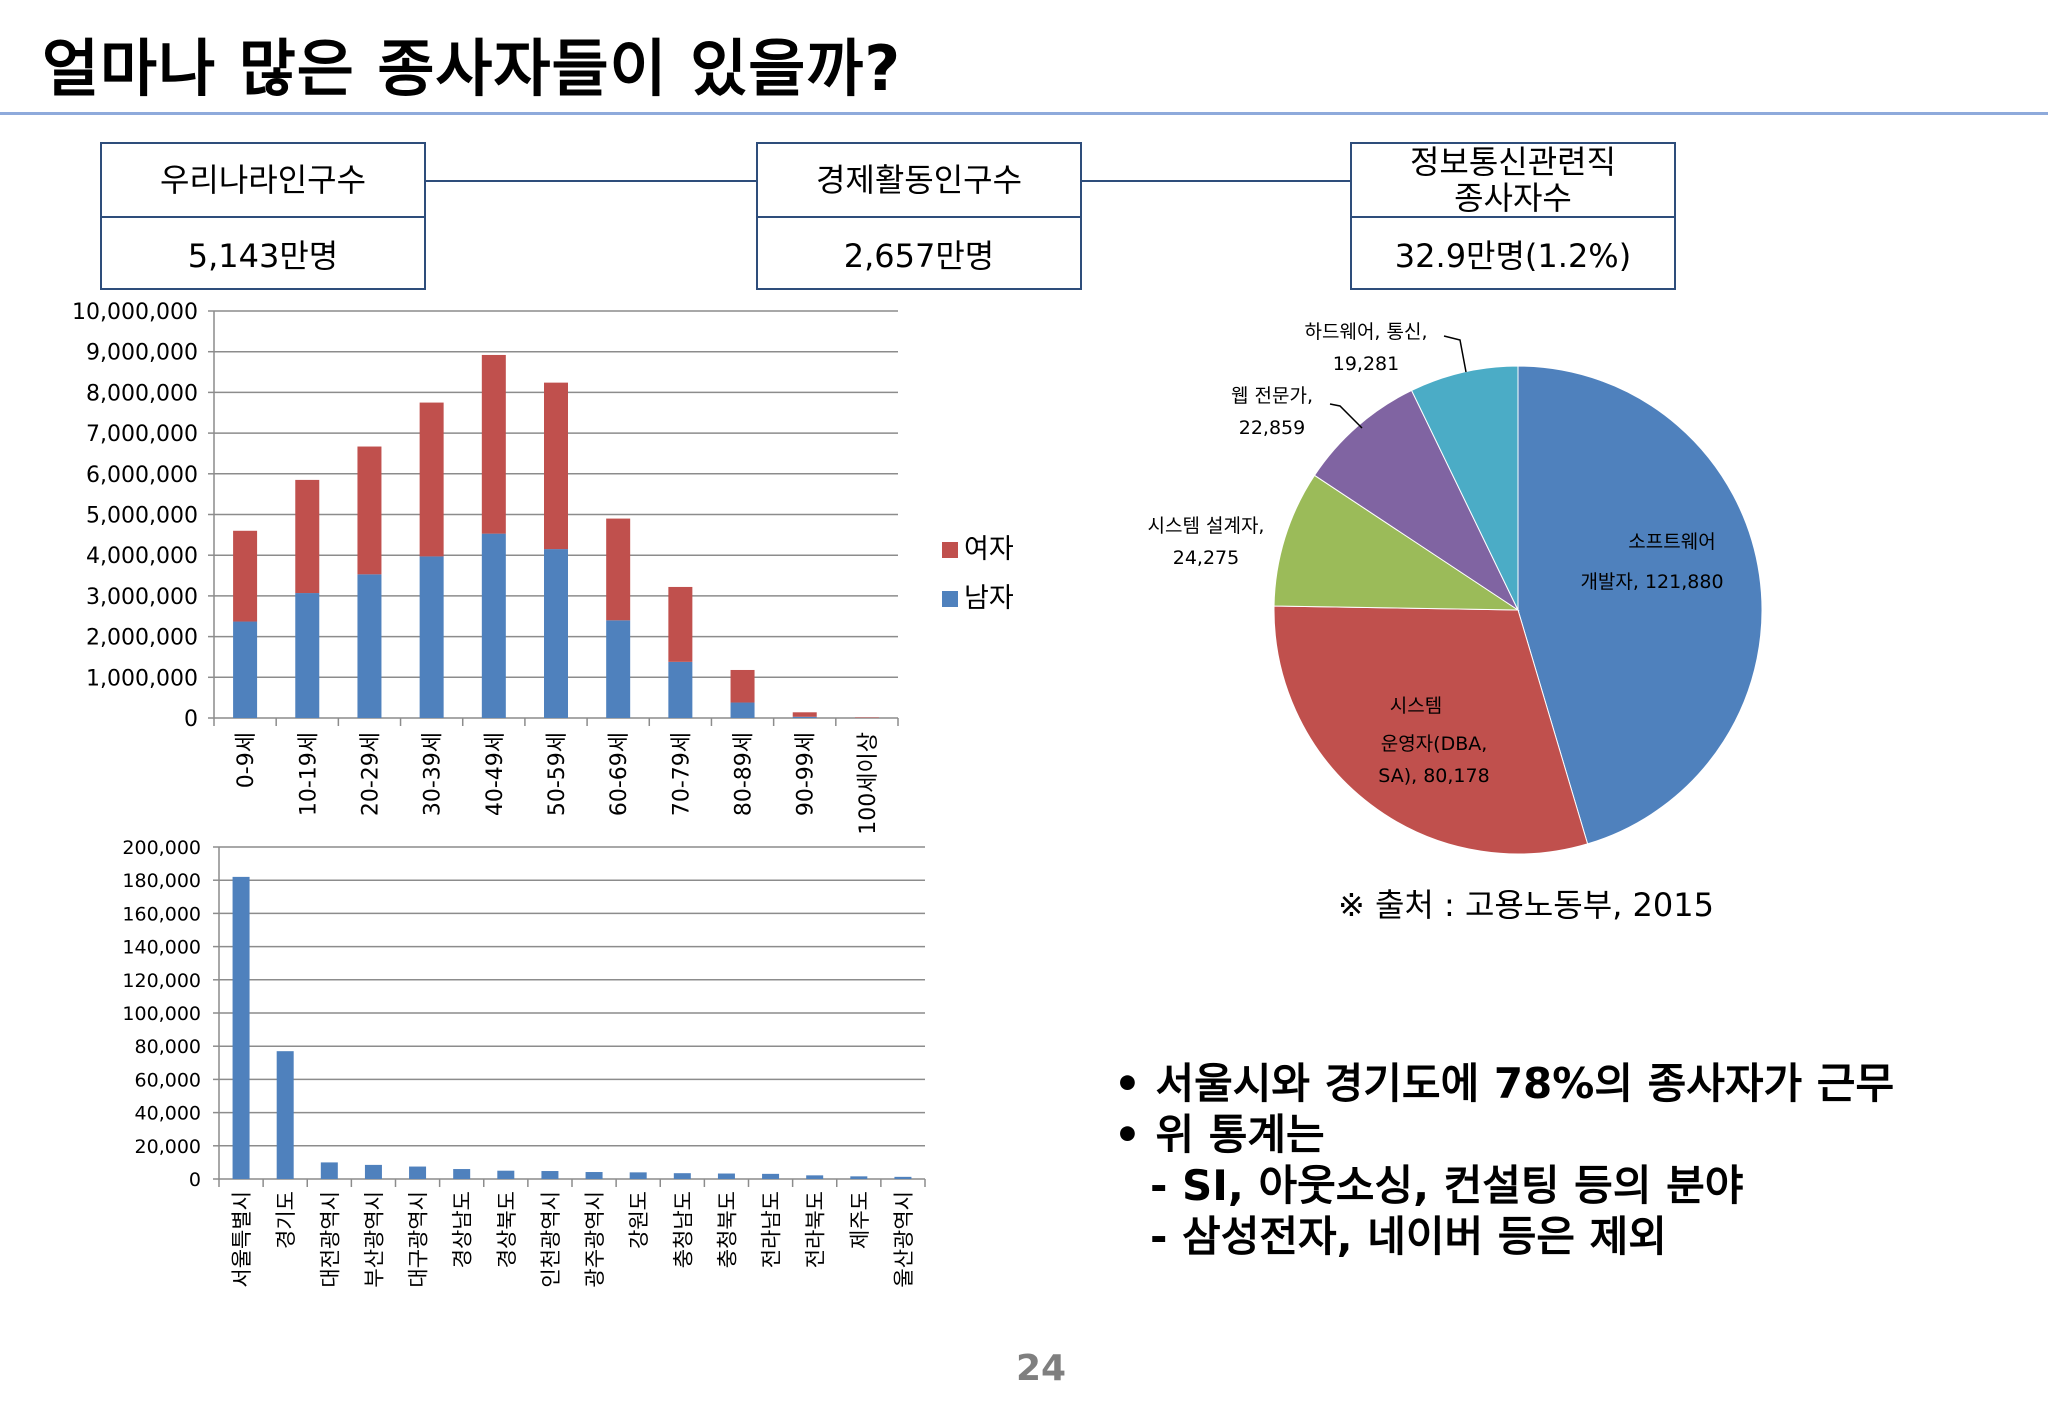  What do you see at coordinates (1366, 332) in the screenshot?
I see `pie-slice-label: 하드웨어, 통신,` at bounding box center [1366, 332].